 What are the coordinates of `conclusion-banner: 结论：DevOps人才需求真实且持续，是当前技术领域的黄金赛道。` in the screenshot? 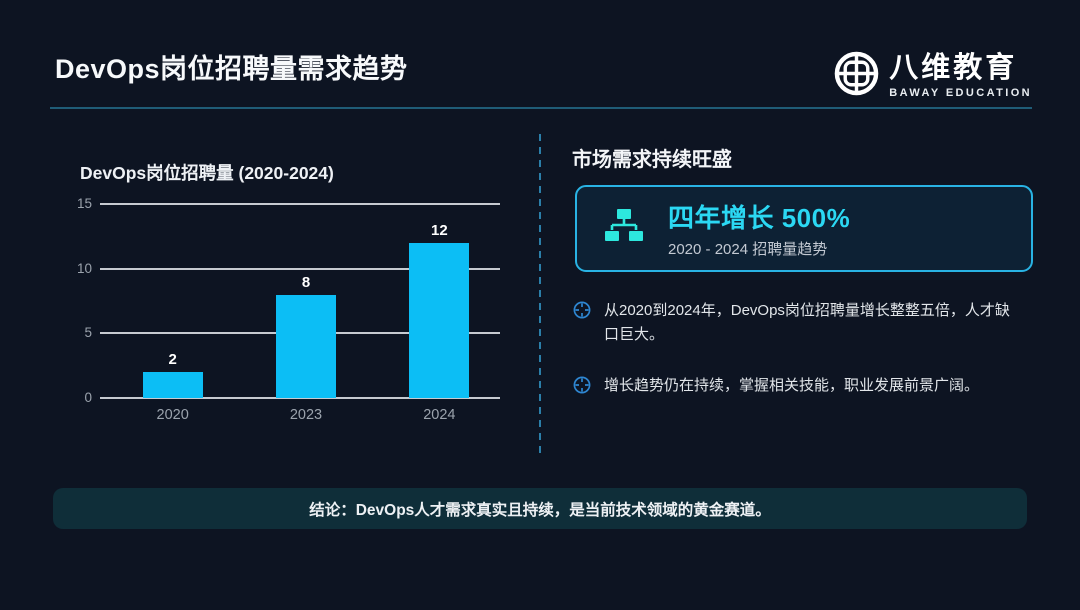 It's located at (540, 508).